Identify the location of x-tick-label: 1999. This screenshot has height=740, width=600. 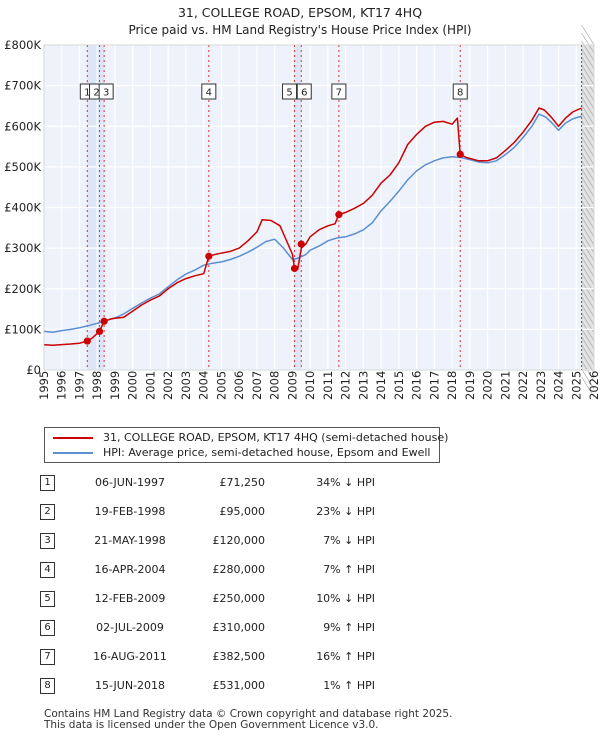
(115, 385).